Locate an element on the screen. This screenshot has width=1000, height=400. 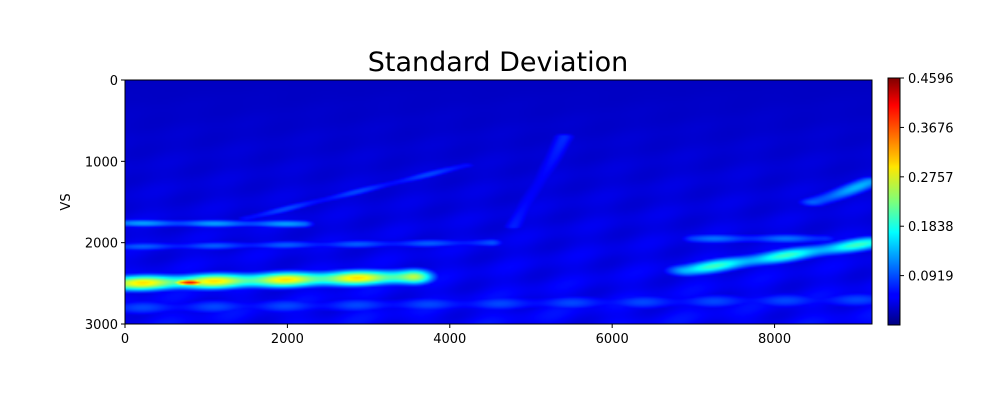
colorbar-tick-label: 0.1838 is located at coordinates (931, 227).